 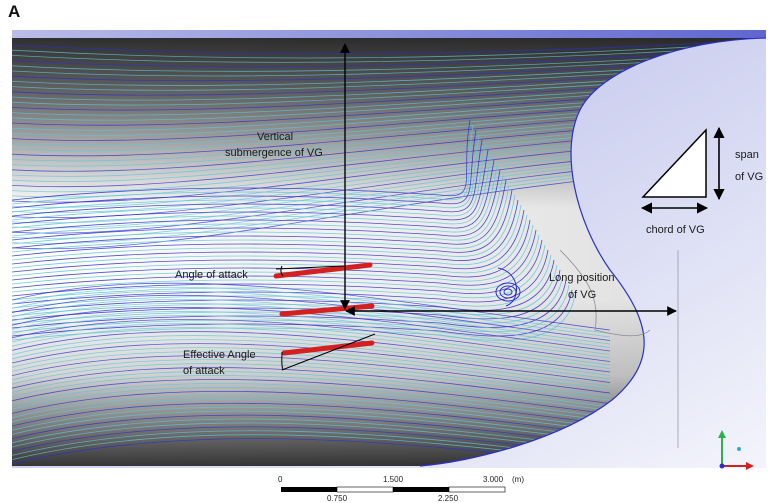 I want to click on vg-bar-angle-of-attack, so click(x=323, y=270).